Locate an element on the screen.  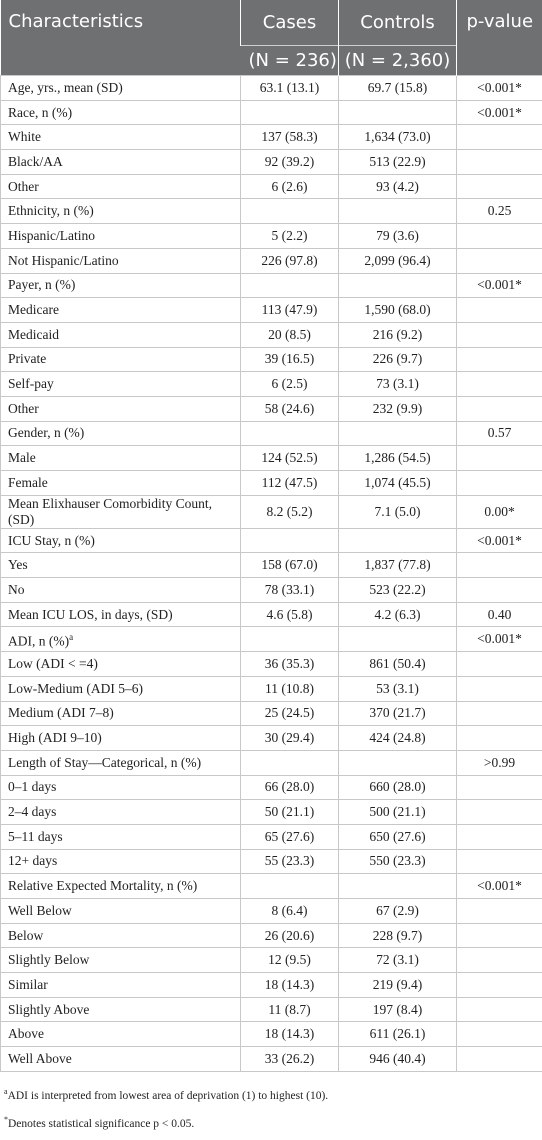
row-label: Low-Medium (ADI 5–6) is located at coordinates (120, 688).